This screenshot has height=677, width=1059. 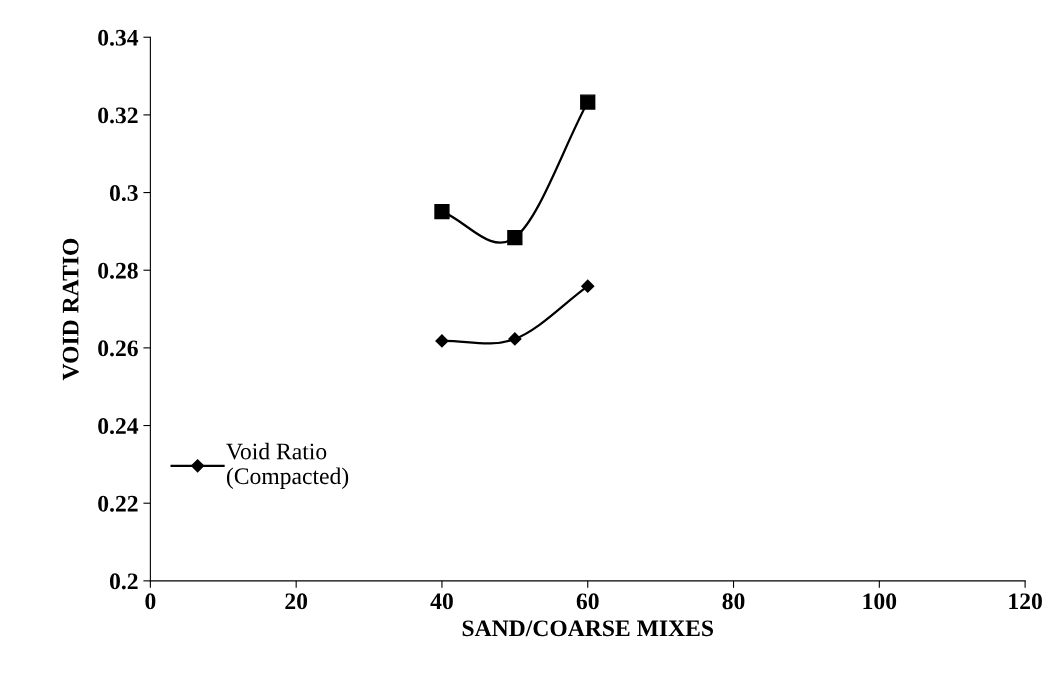 What do you see at coordinates (587, 601) in the screenshot?
I see `x-tick-label: 60` at bounding box center [587, 601].